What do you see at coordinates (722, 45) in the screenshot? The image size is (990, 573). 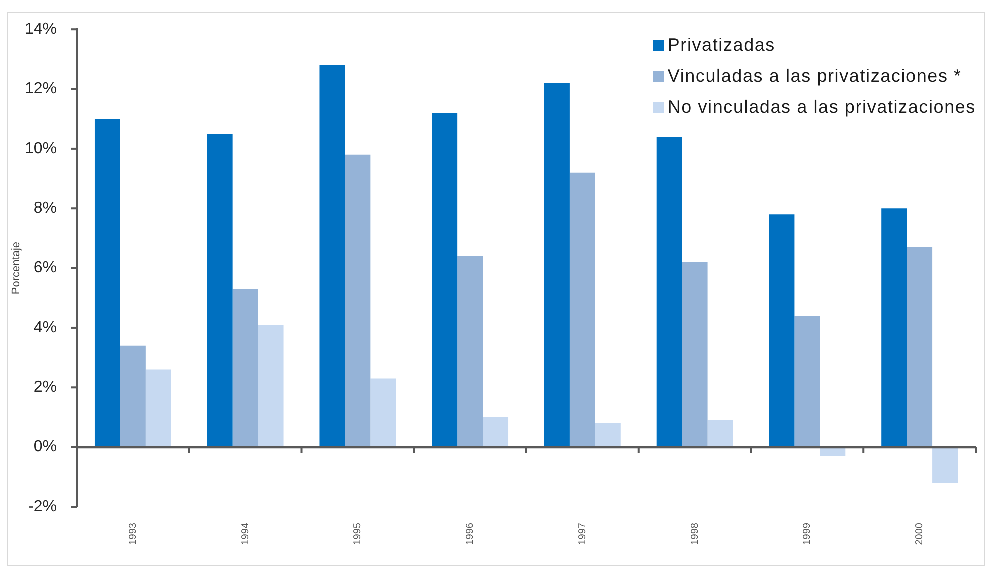 I see `legend-label: Privatizadas` at bounding box center [722, 45].